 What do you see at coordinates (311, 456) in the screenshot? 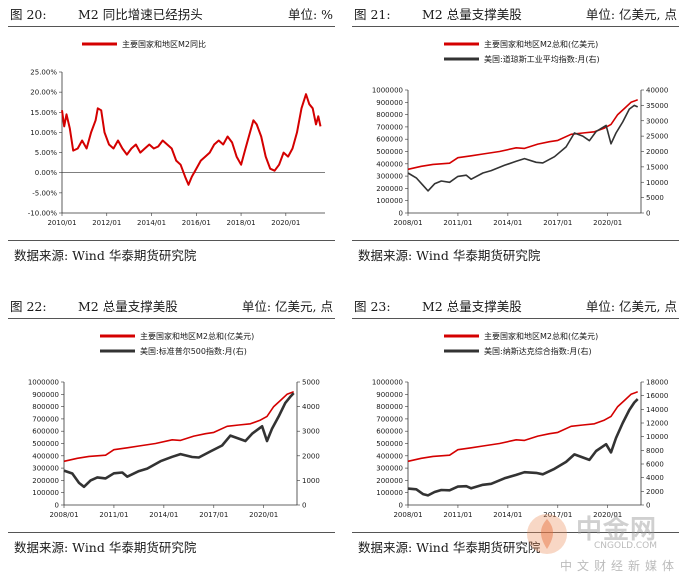
I see `y2-tick-label: 2000` at bounding box center [311, 456].